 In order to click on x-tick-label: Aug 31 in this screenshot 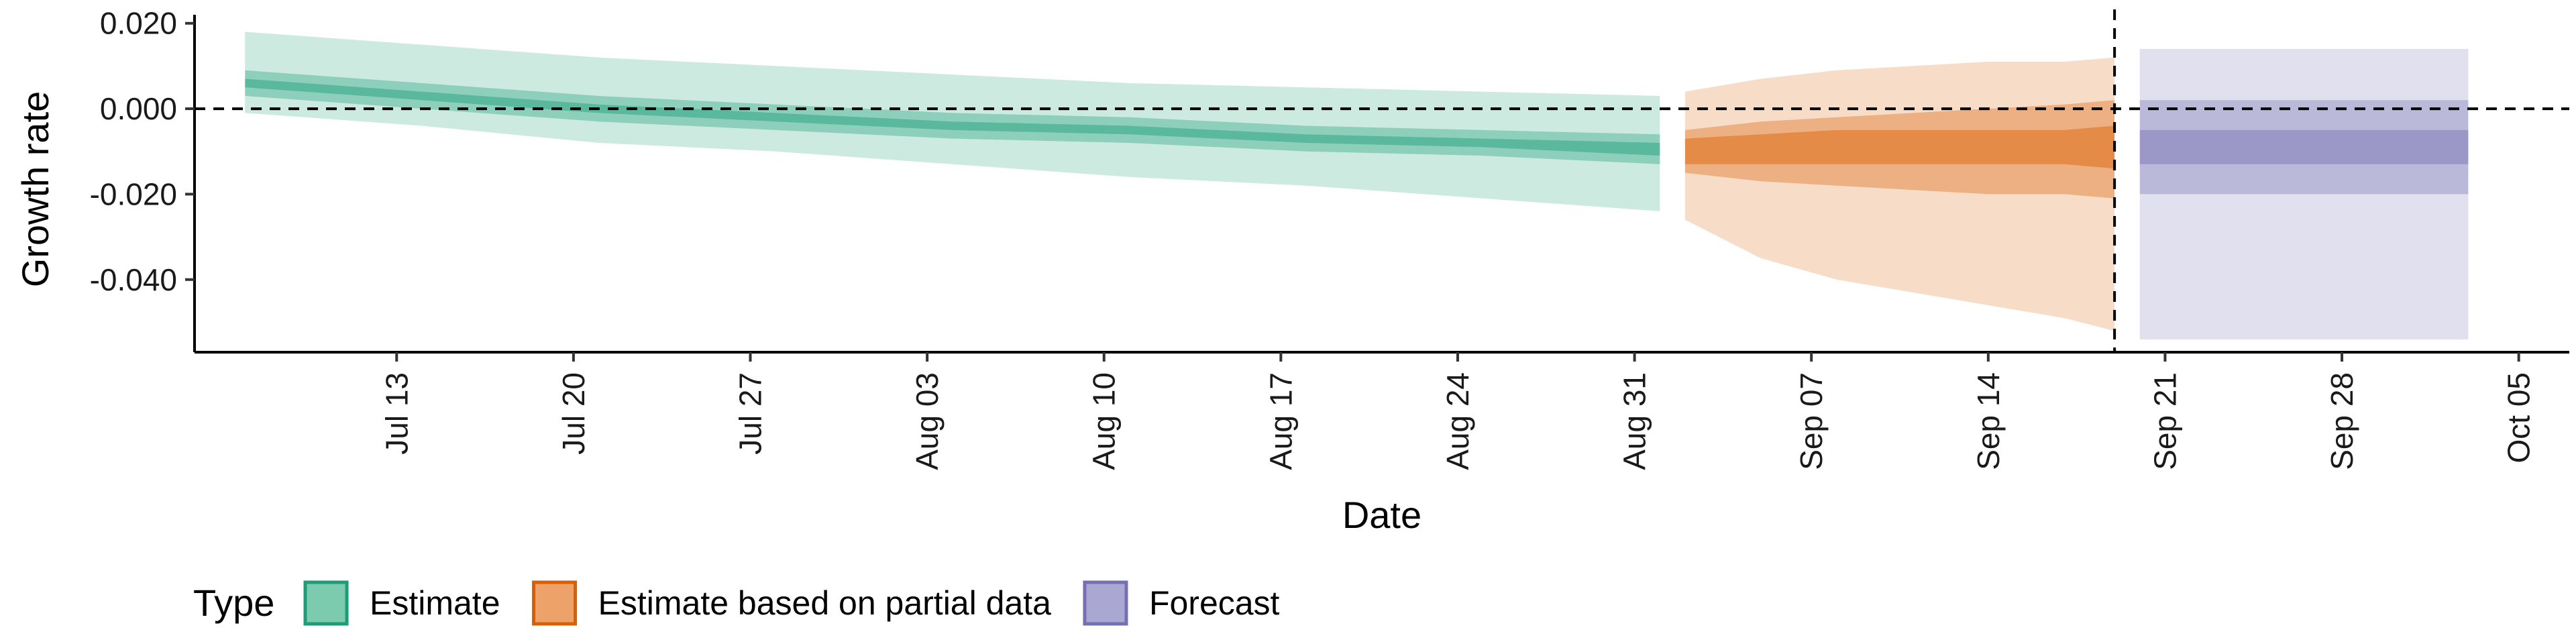, I will do `click(1634, 421)`.